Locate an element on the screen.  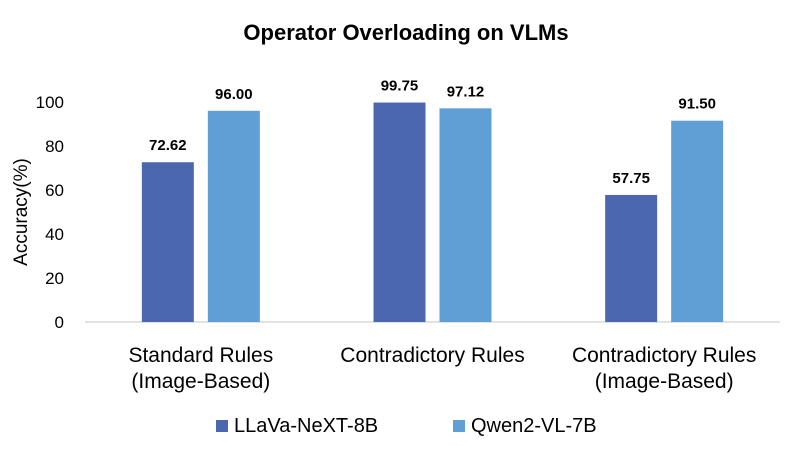
y-tick-label: 80 is located at coordinates (54, 146).